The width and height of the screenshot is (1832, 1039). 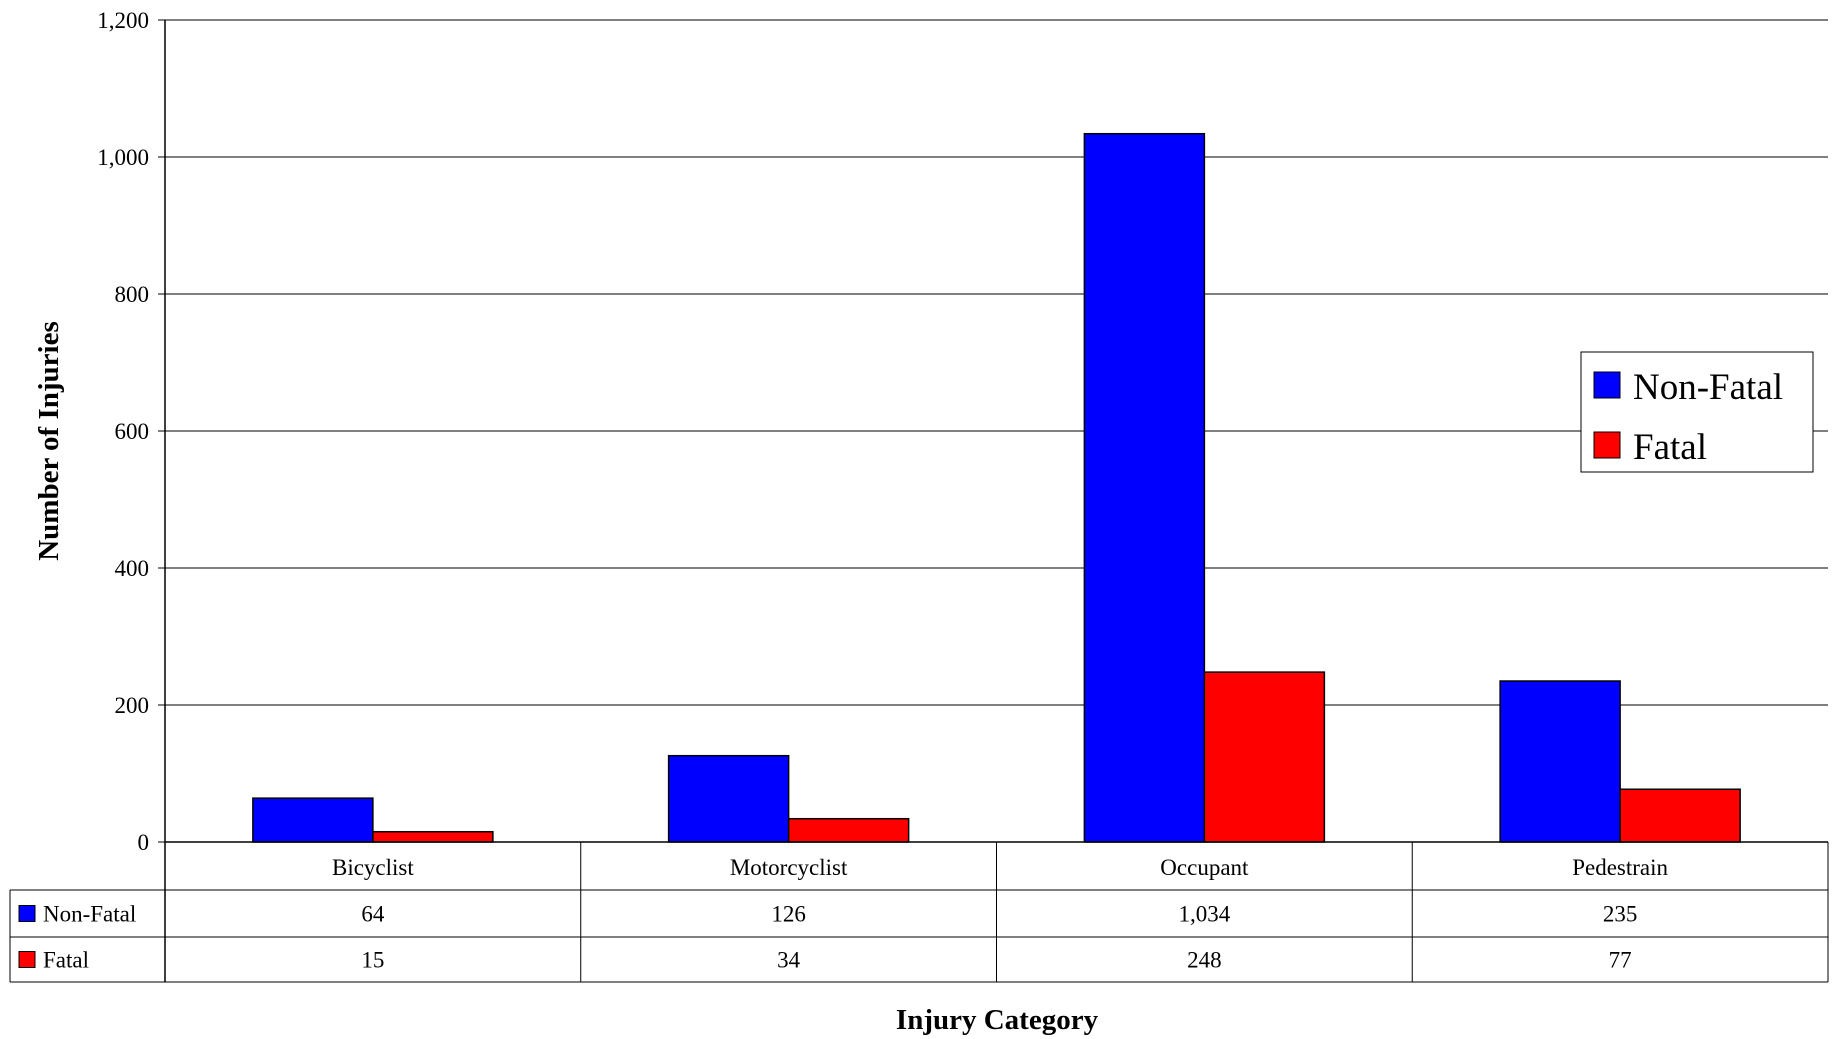 What do you see at coordinates (433, 836) in the screenshot?
I see `bar-fatal-bicyclist` at bounding box center [433, 836].